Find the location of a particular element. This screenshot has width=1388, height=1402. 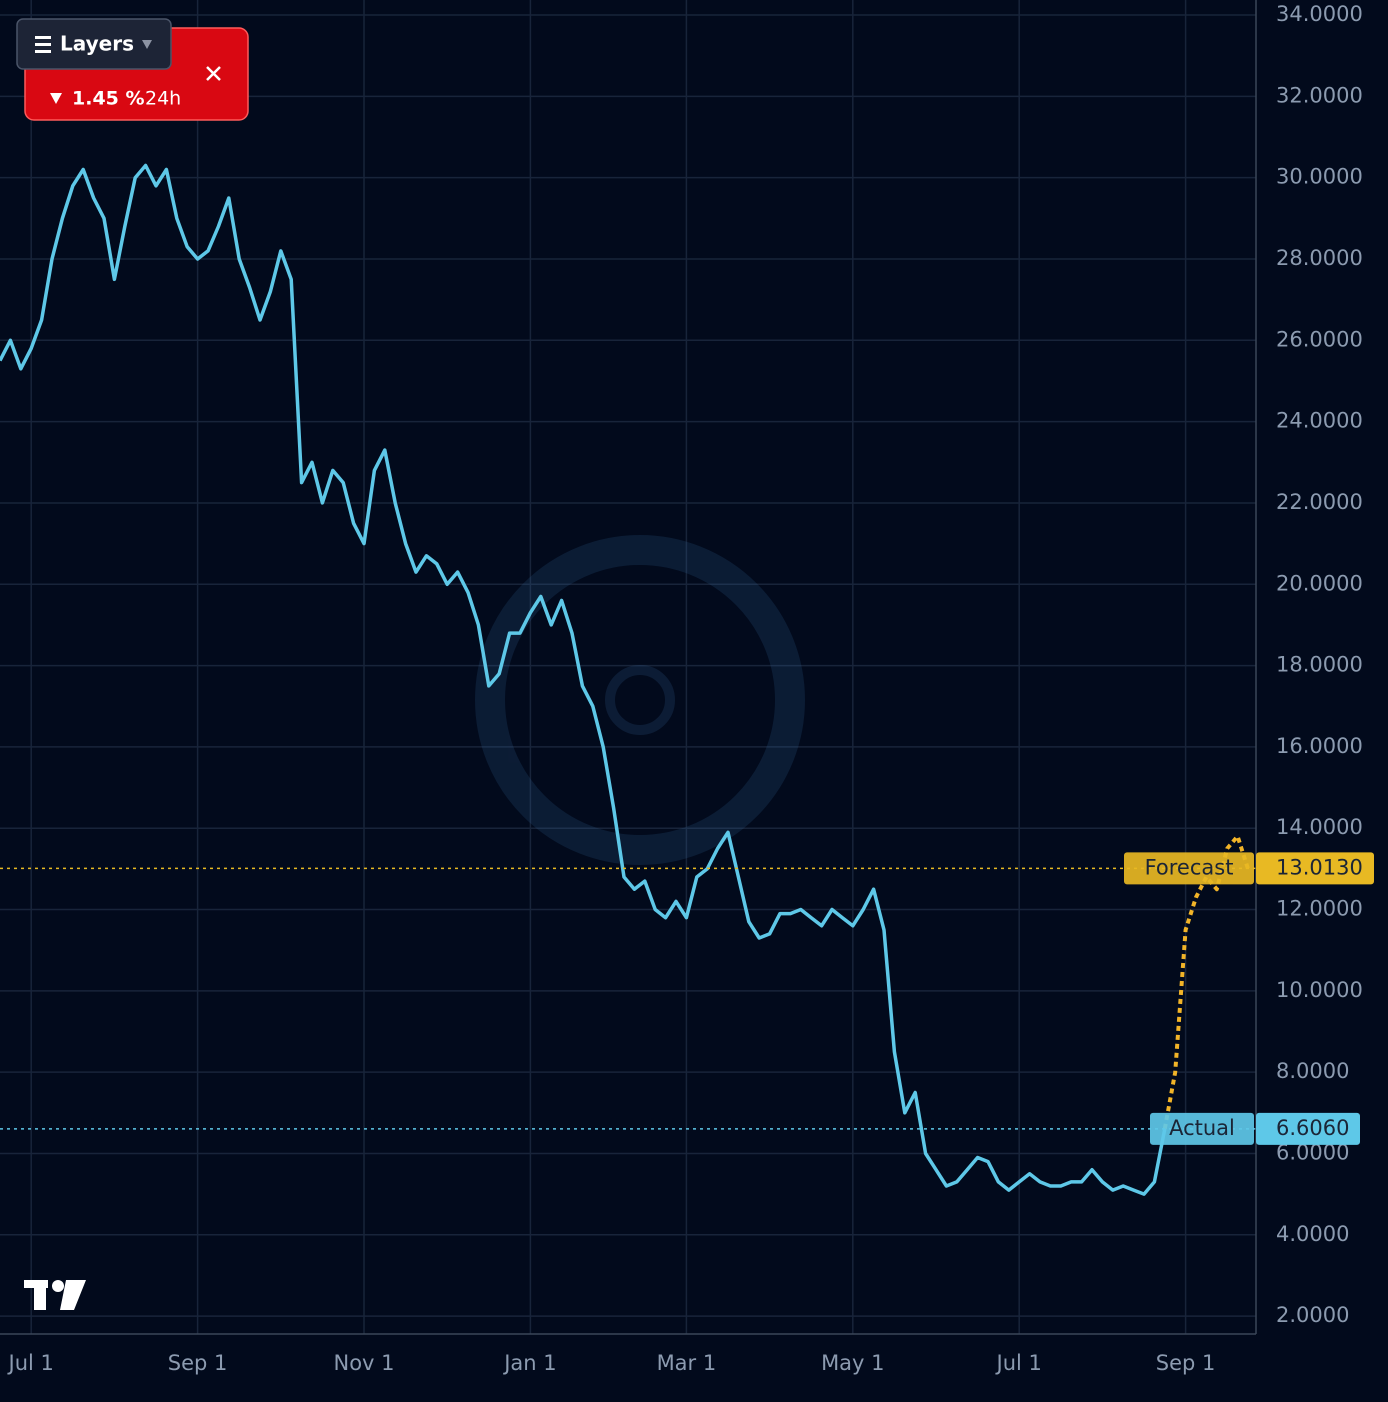

watermark-ring is located at coordinates (640, 700).